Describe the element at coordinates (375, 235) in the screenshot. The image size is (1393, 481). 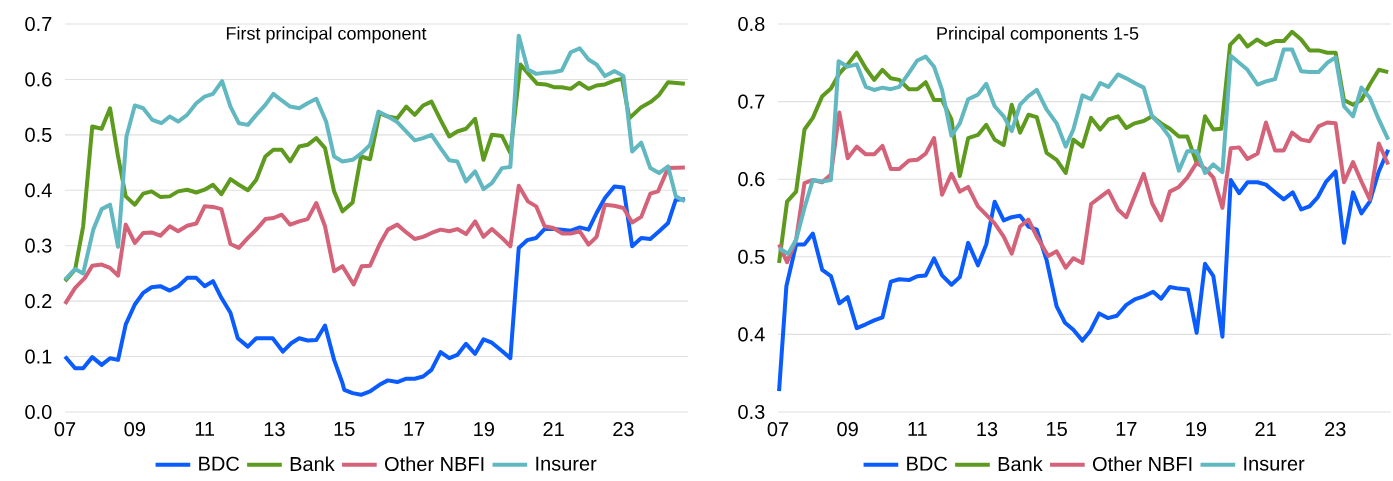
I see `line-series` at that location.